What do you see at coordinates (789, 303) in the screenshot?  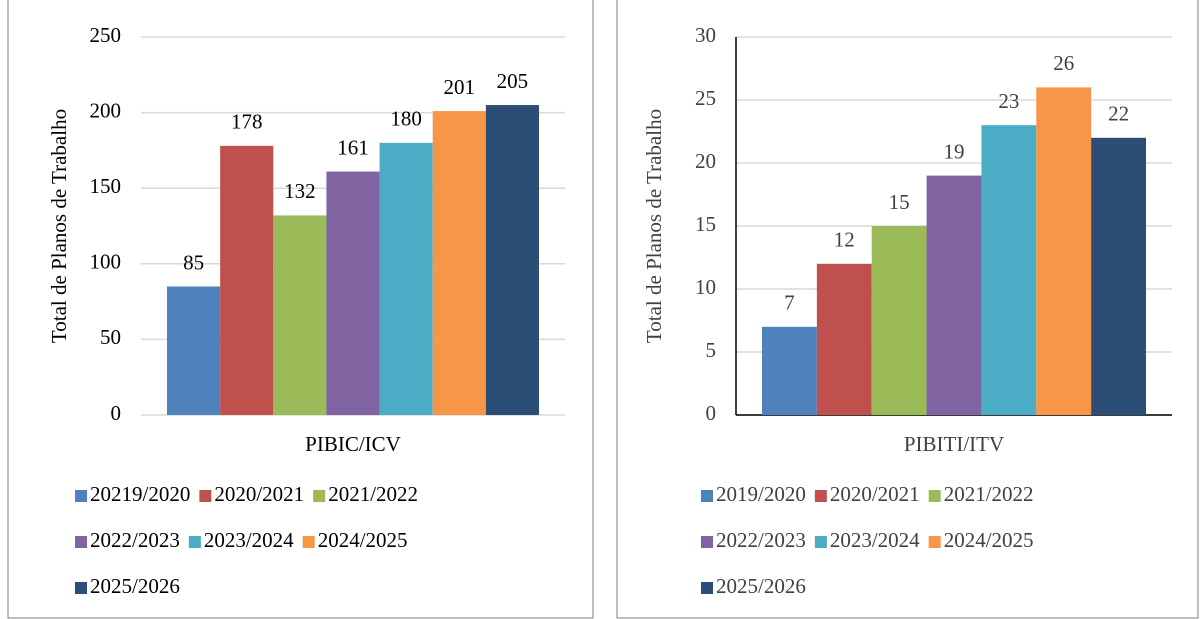 I see `data-label: 7` at bounding box center [789, 303].